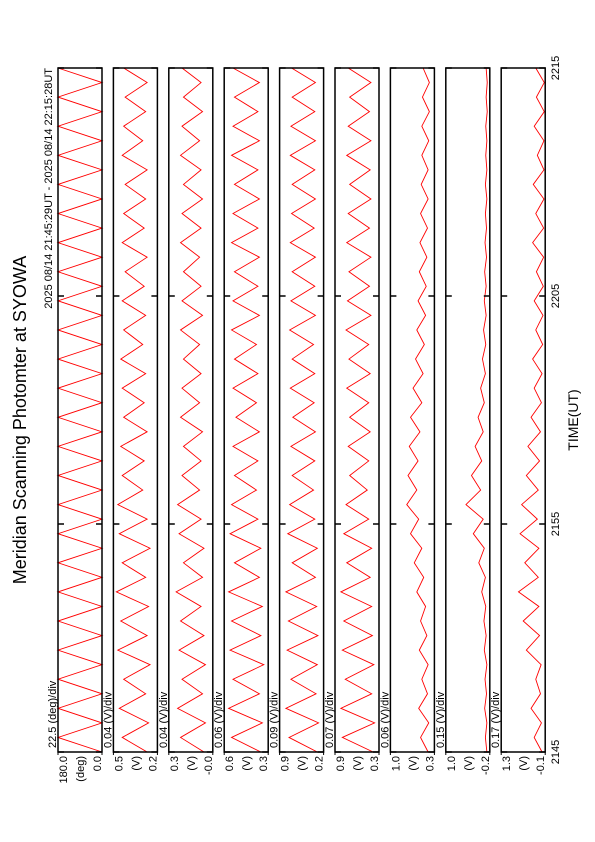 The width and height of the screenshot is (595, 842). I want to click on y-tick-label: 180.0, so click(64, 770).